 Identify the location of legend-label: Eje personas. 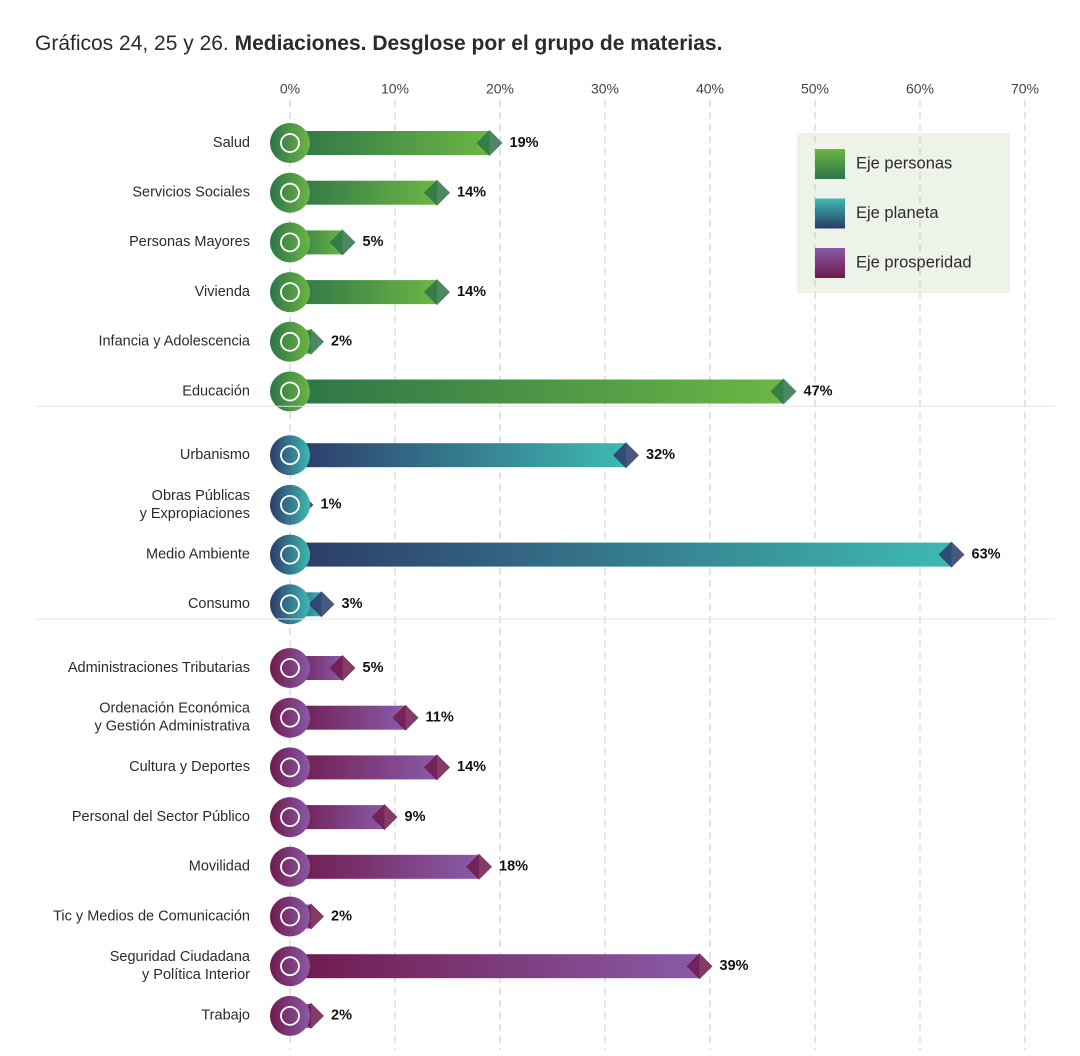
(904, 163).